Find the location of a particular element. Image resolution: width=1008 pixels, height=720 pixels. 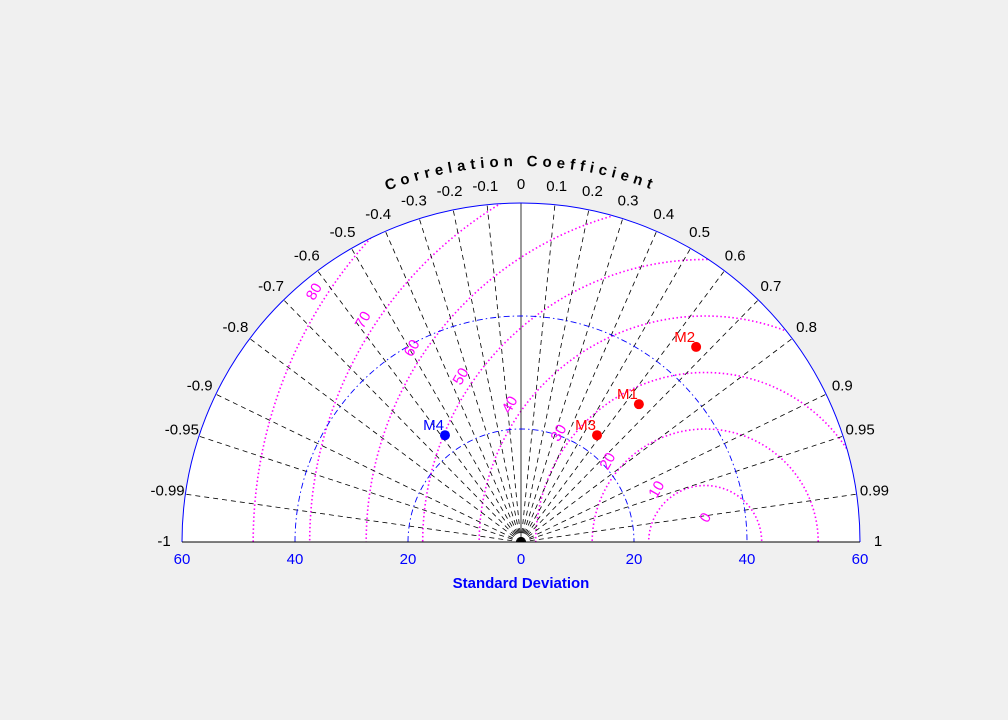

corr-tick-label: -1 is located at coordinates (163, 541).